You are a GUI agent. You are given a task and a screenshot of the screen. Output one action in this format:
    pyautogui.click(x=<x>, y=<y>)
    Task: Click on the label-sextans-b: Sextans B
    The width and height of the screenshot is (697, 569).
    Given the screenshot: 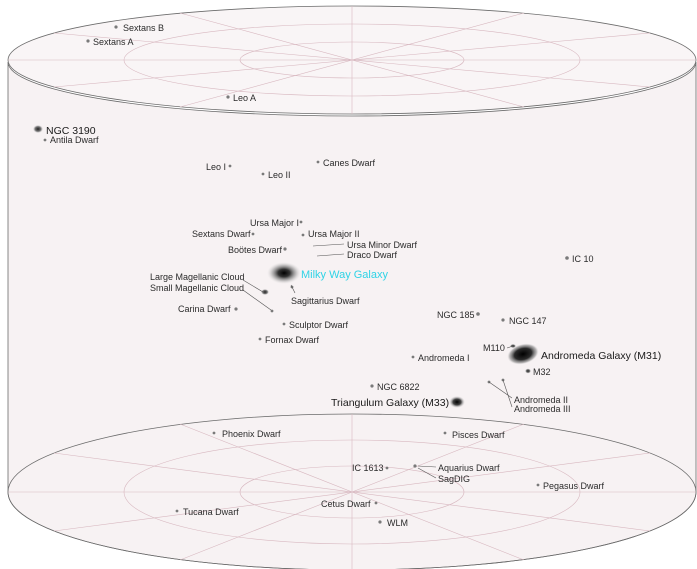 What is the action you would take?
    pyautogui.click(x=143, y=28)
    